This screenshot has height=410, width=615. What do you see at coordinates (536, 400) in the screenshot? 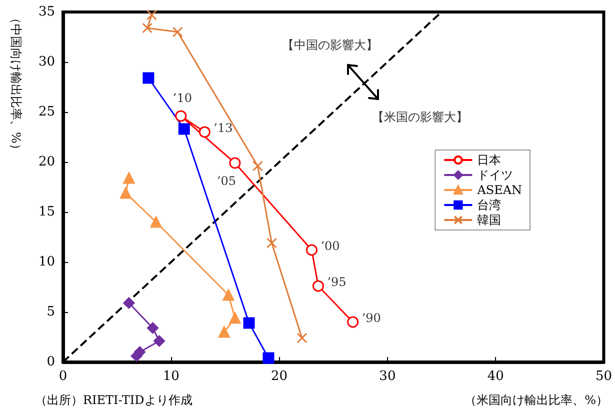
I see `x-axis-title: （米国向け輸出比率、%）` at bounding box center [536, 400].